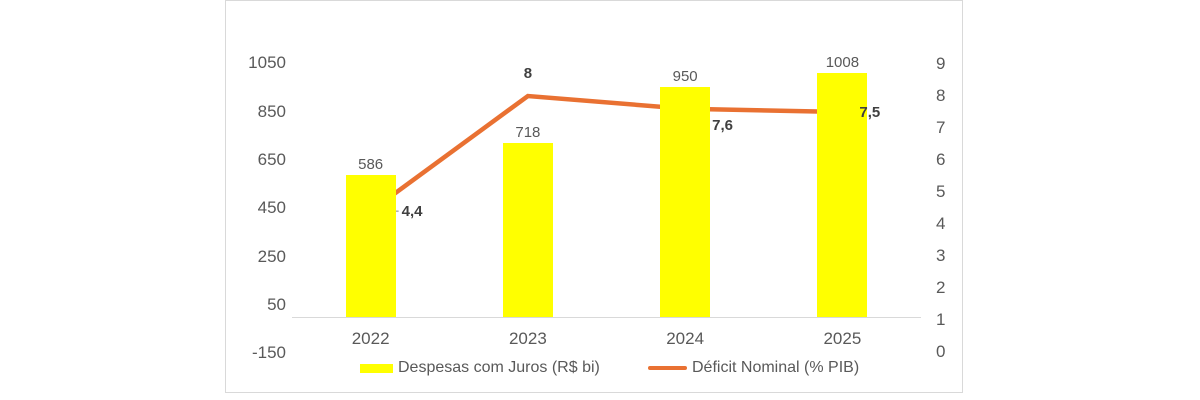  What do you see at coordinates (685, 338) in the screenshot?
I see `category-label: 2024` at bounding box center [685, 338].